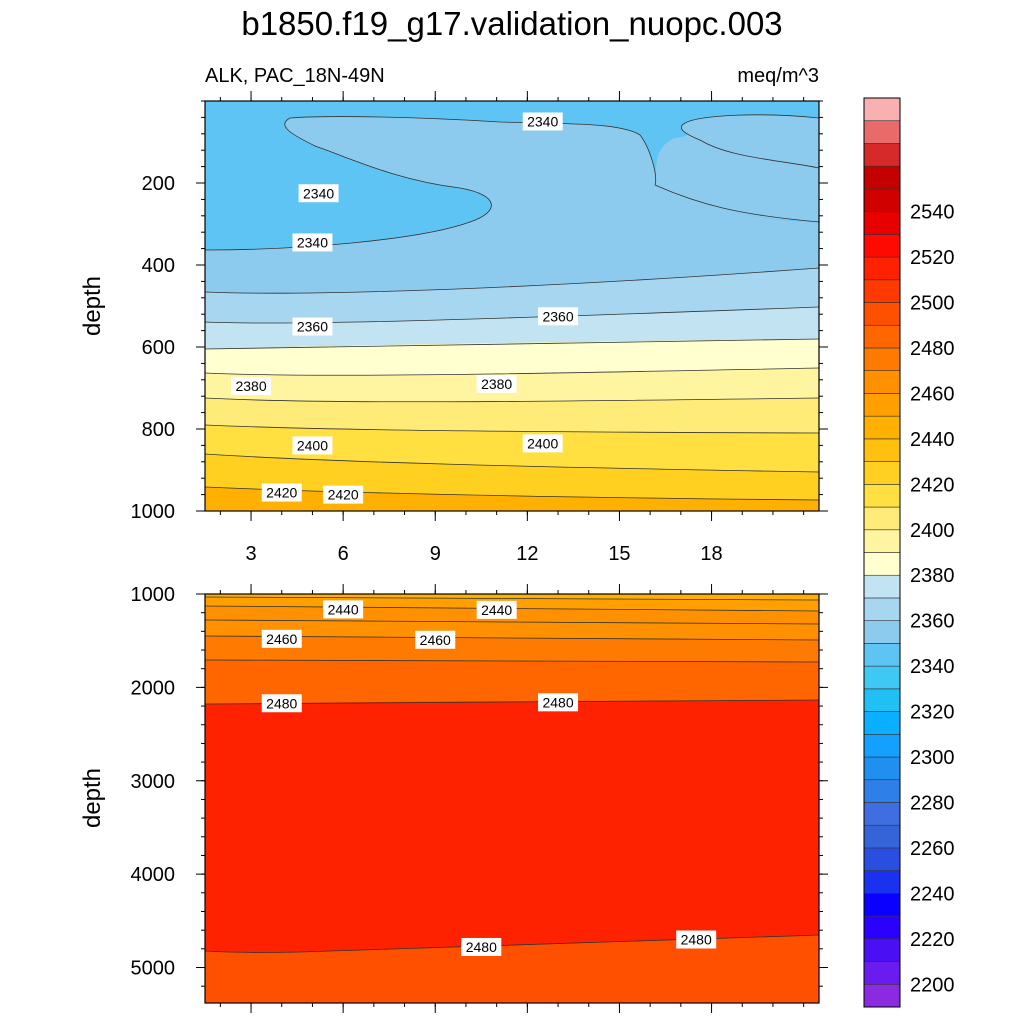  I want to click on contour-label: 2460, so click(435, 639).